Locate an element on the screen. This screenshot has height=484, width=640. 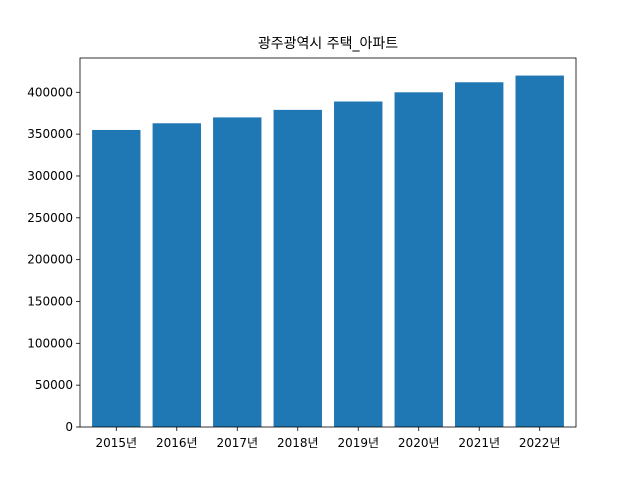
bar-2017년 is located at coordinates (237, 272).